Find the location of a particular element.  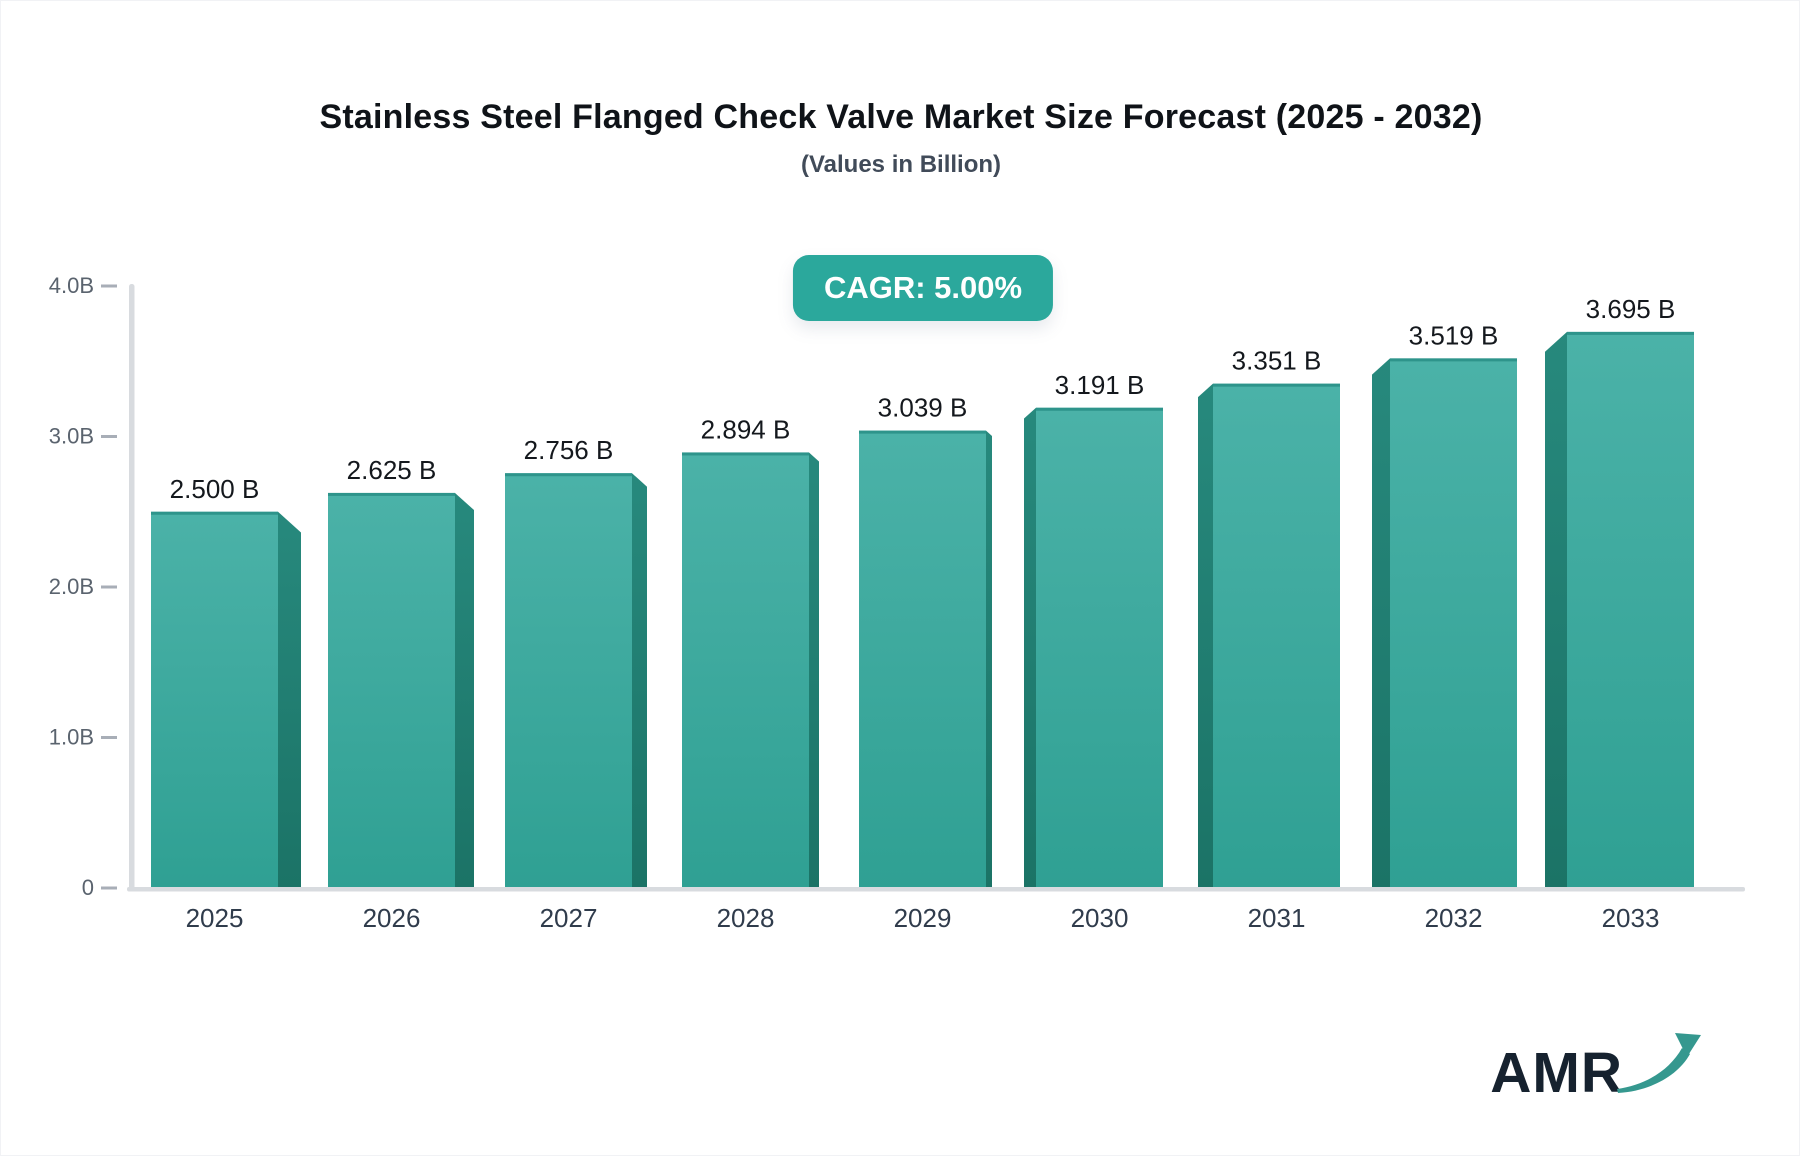

amr-logo-text: AMR is located at coordinates (1556, 1072).